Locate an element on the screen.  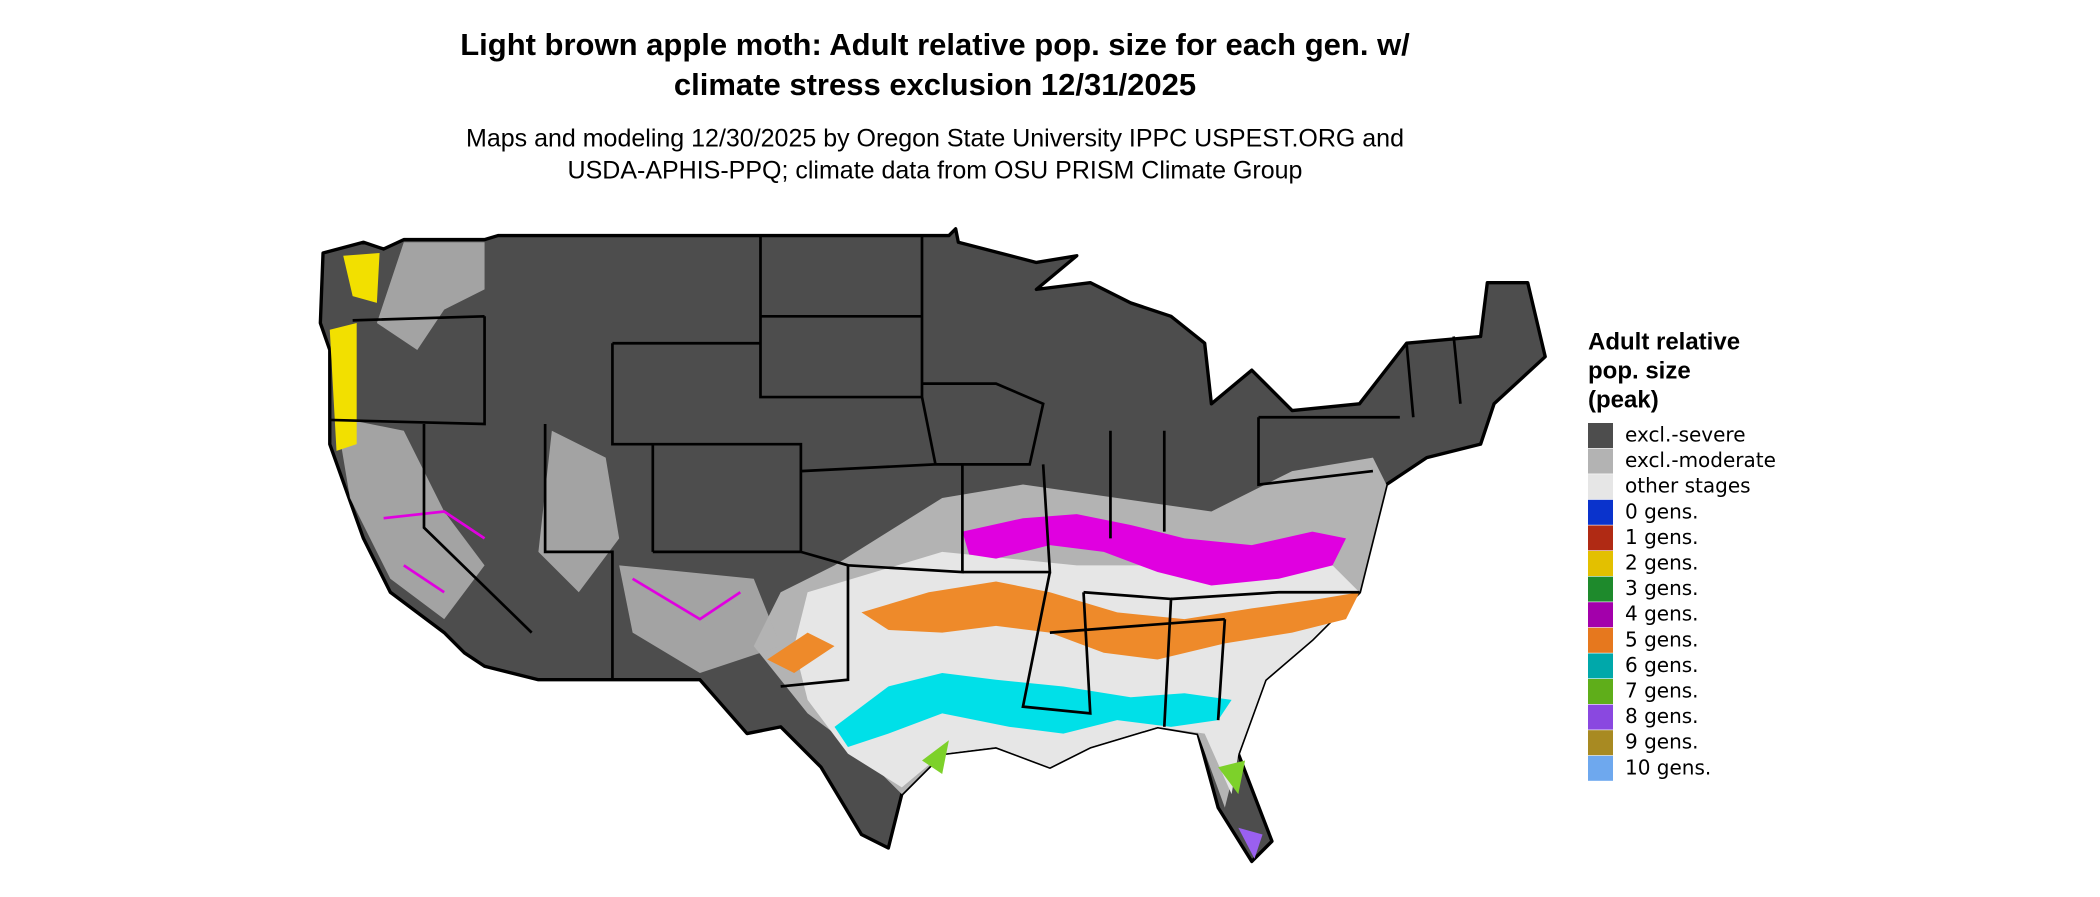
legend-label: 0 gens. is located at coordinates (1662, 511).